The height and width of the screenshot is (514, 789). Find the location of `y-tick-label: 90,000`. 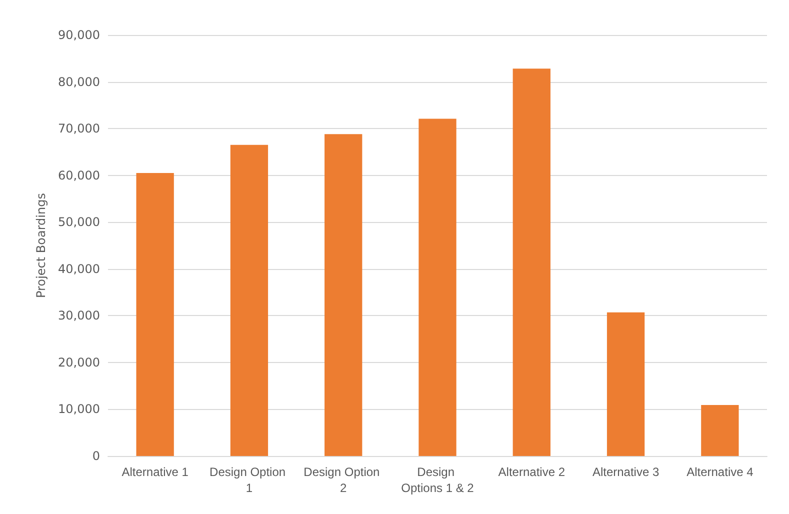

y-tick-label: 90,000 is located at coordinates (79, 35).